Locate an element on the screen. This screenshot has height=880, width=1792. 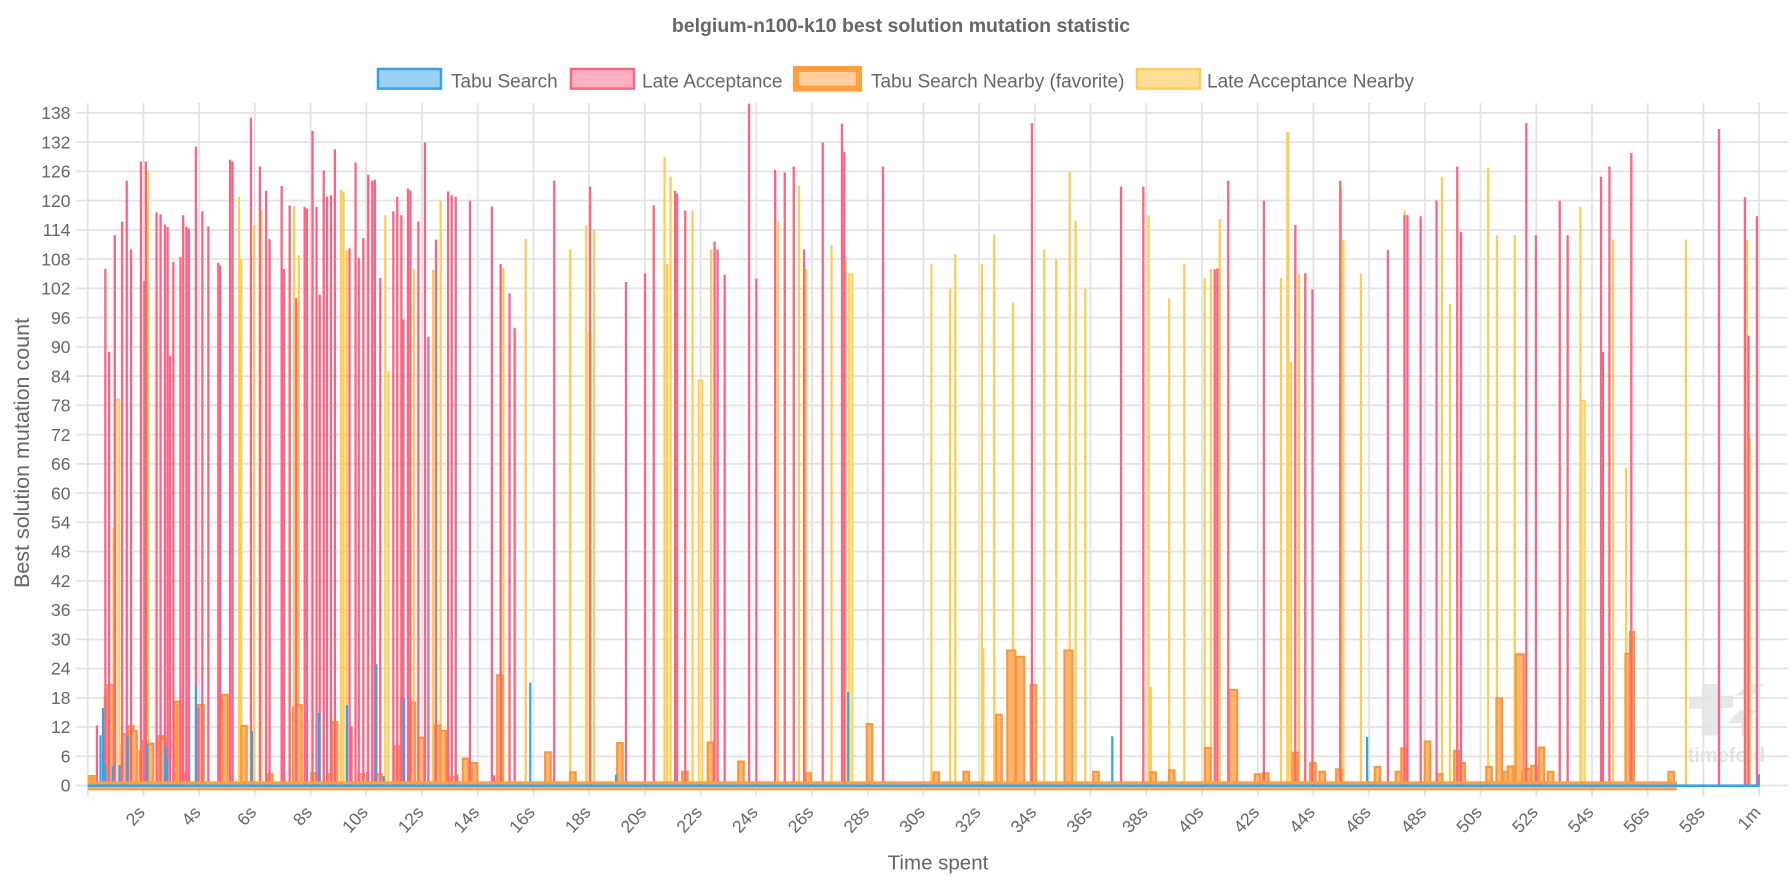
svg-text: Tabu Search is located at coordinates (504, 82).